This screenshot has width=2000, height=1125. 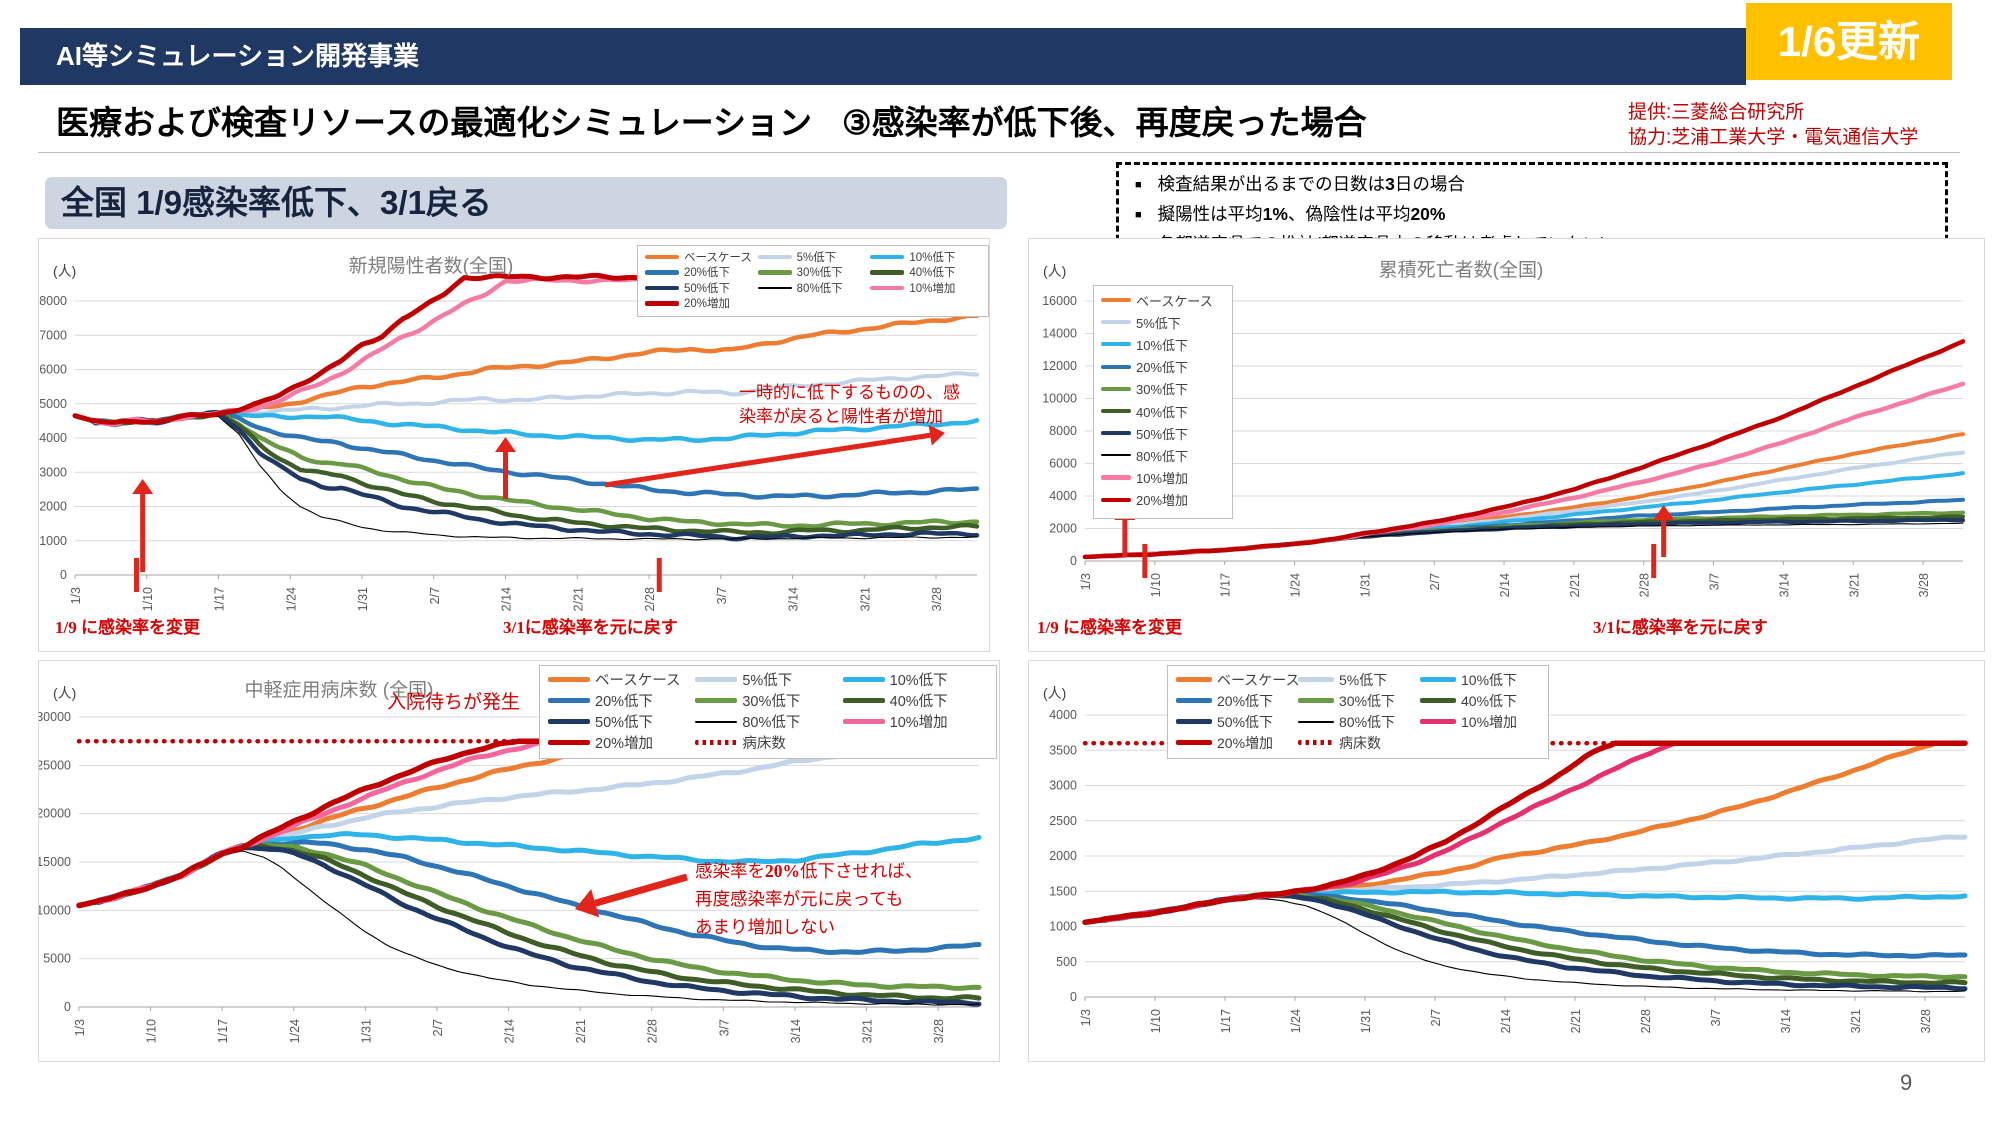 I want to click on y-tick-label: 14000, so click(x=1059, y=334).